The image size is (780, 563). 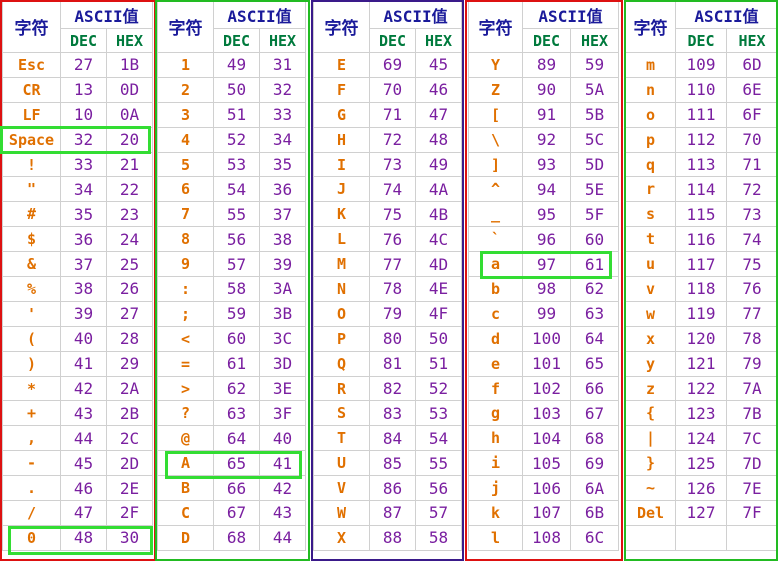 I want to click on hex-cell: 5F, so click(x=594, y=214).